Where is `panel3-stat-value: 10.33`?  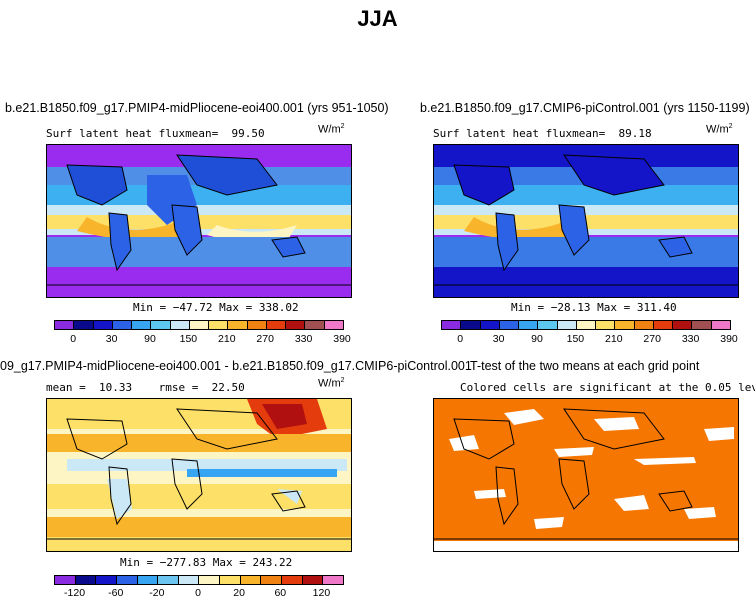
panel3-stat-value: 10.33 is located at coordinates (116, 387).